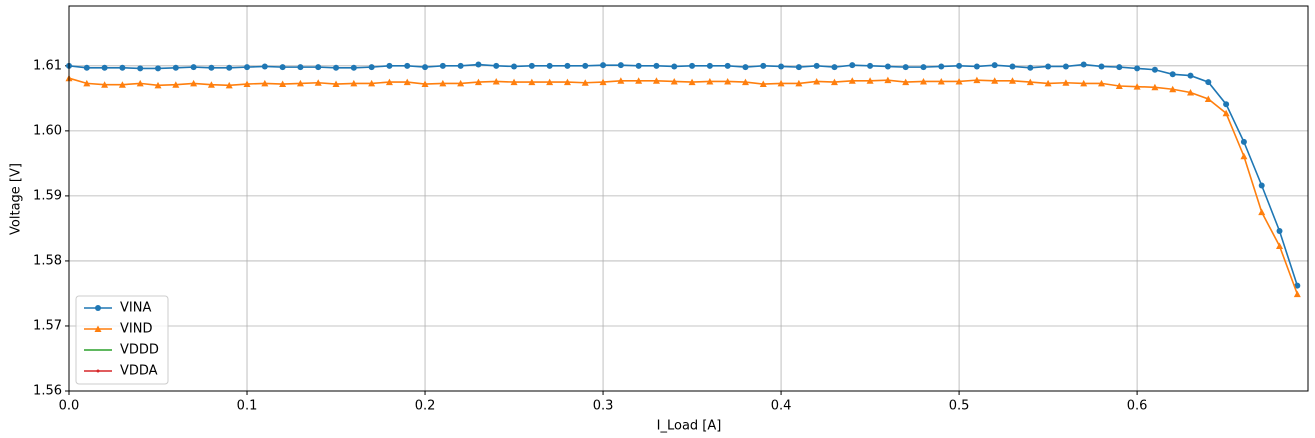 Image resolution: width=1315 pixels, height=438 pixels. I want to click on y-tick-label: 1.59, so click(47, 195).